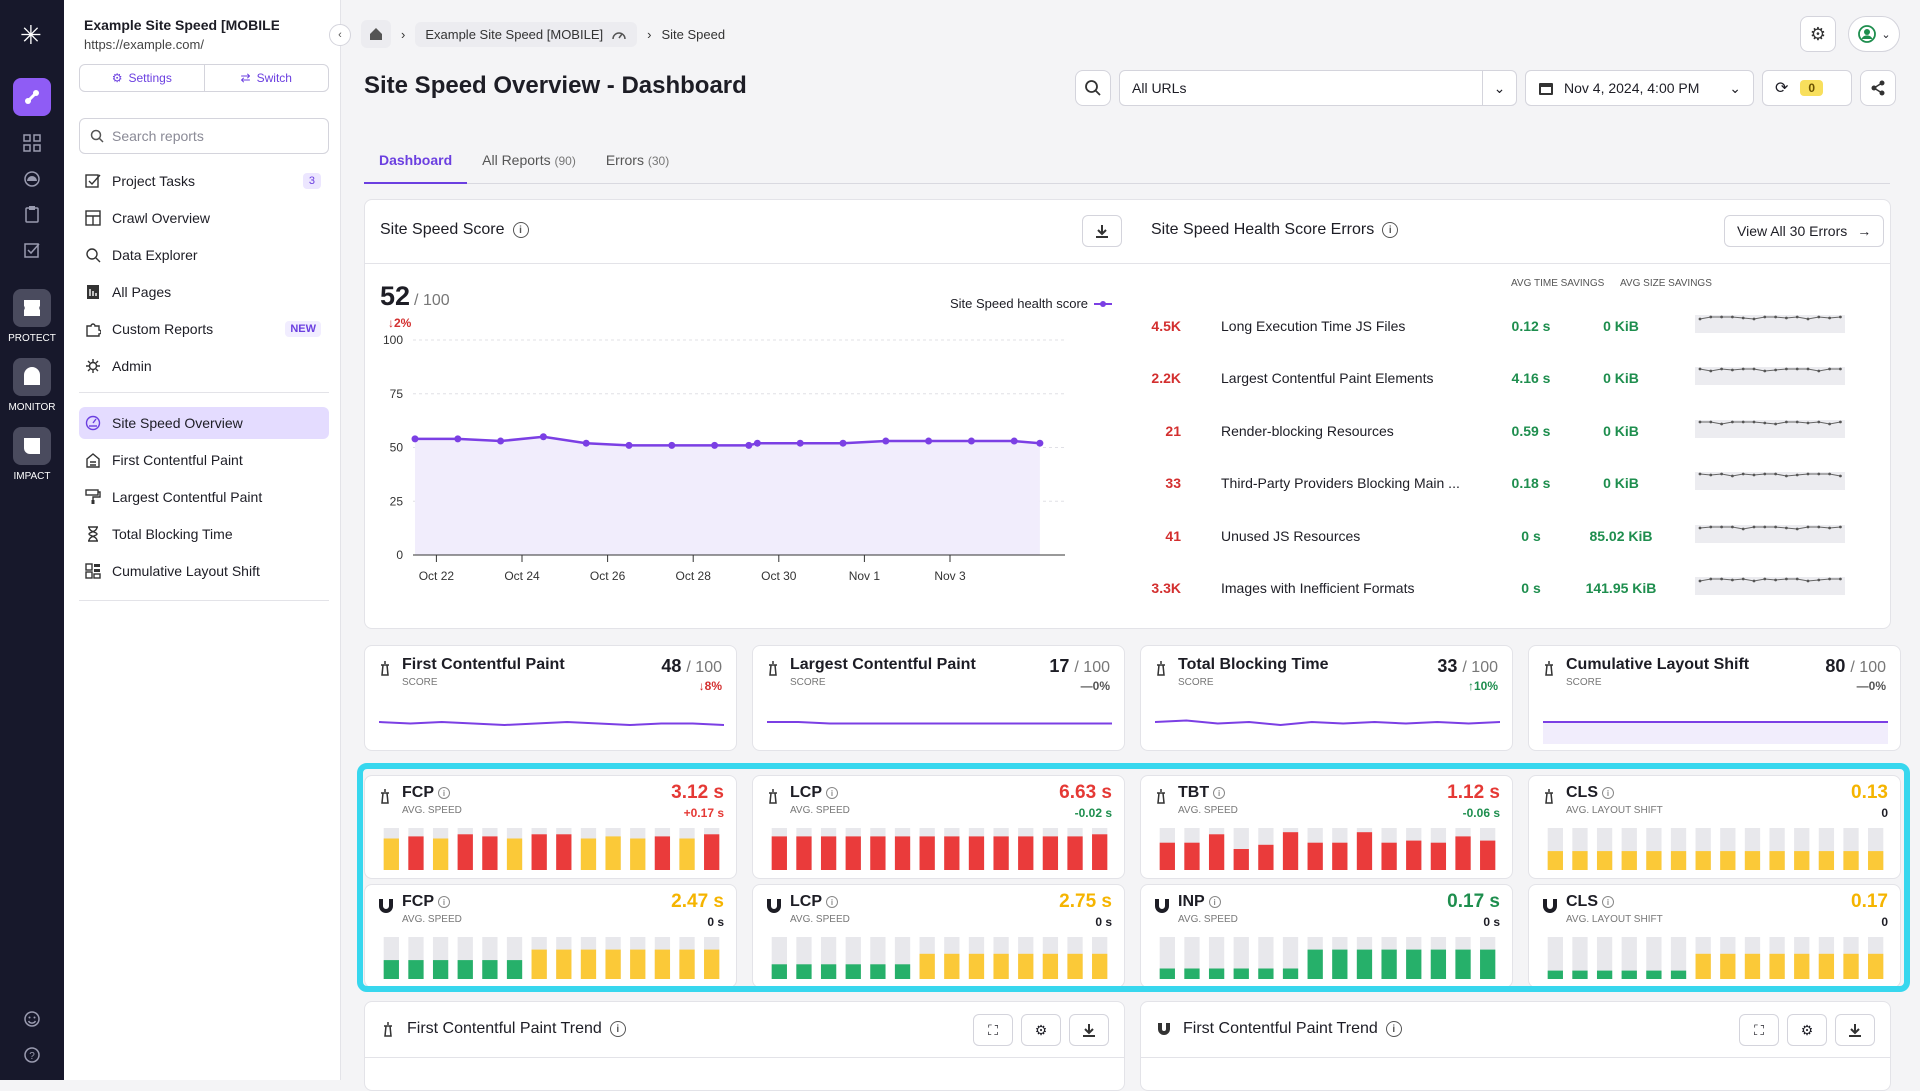 This screenshot has width=1920, height=1091. What do you see at coordinates (1511, 536) in the screenshot?
I see `error-row: 41 Unused JS Resources 0 s 85.02 KiB` at bounding box center [1511, 536].